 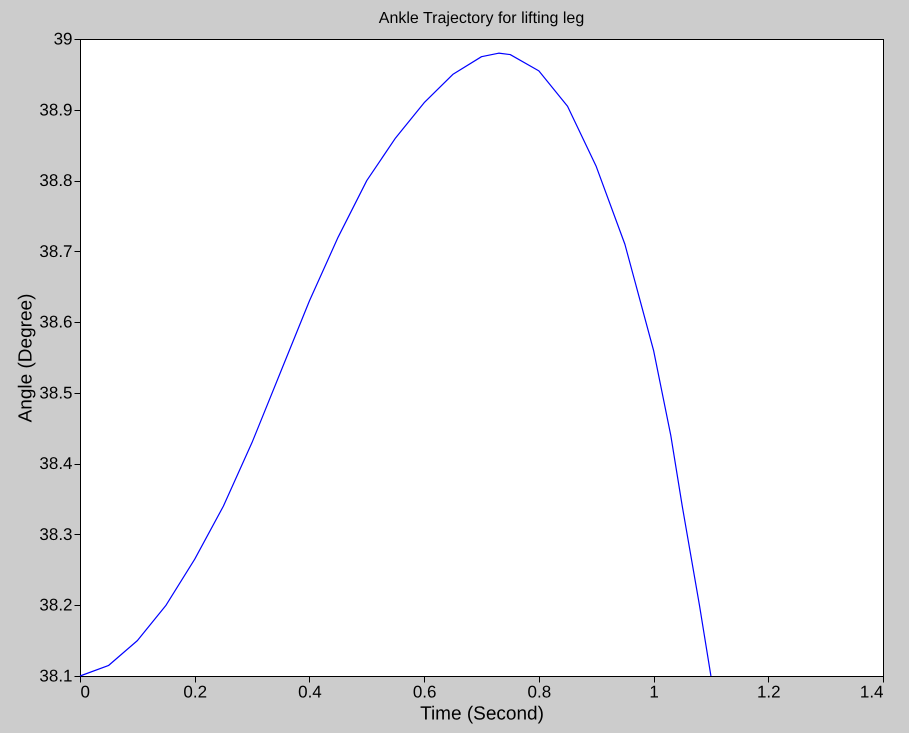 What do you see at coordinates (25, 358) in the screenshot?
I see `y-axis-title: Angle (Degree)` at bounding box center [25, 358].